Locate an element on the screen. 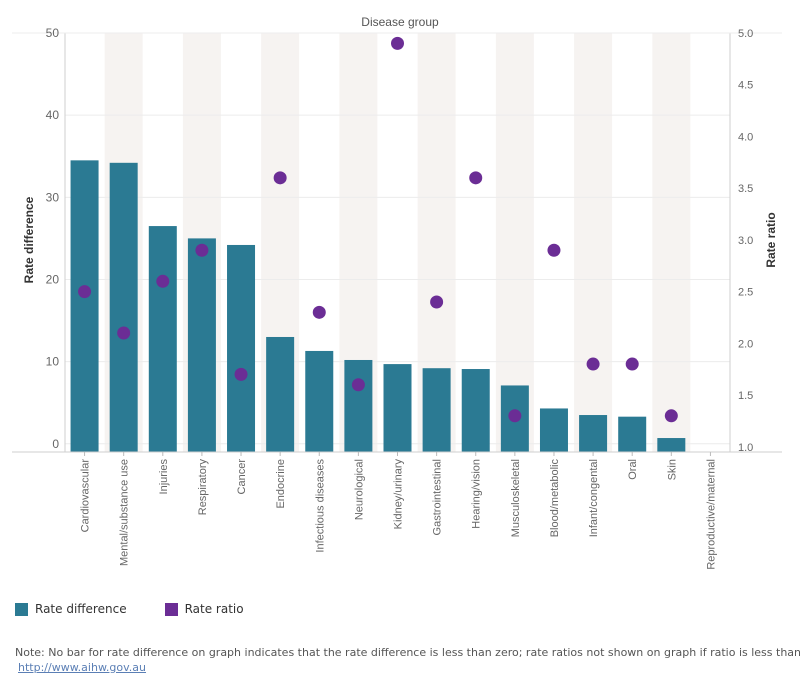  x-tick-label: Hearing/vision is located at coordinates (477, 494).